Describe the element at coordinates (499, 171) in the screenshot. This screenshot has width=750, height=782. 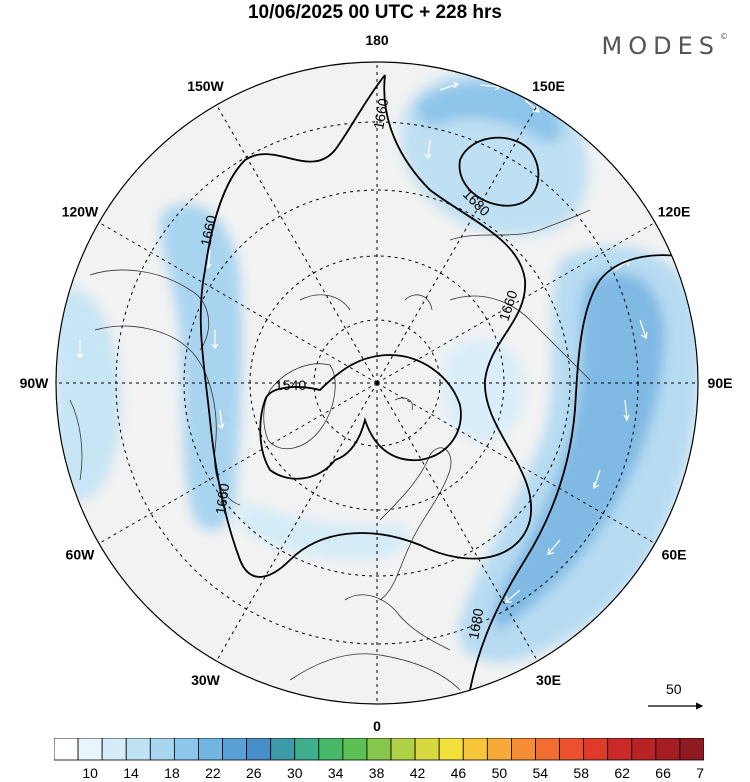
I see `contour-1680-pacific` at that location.